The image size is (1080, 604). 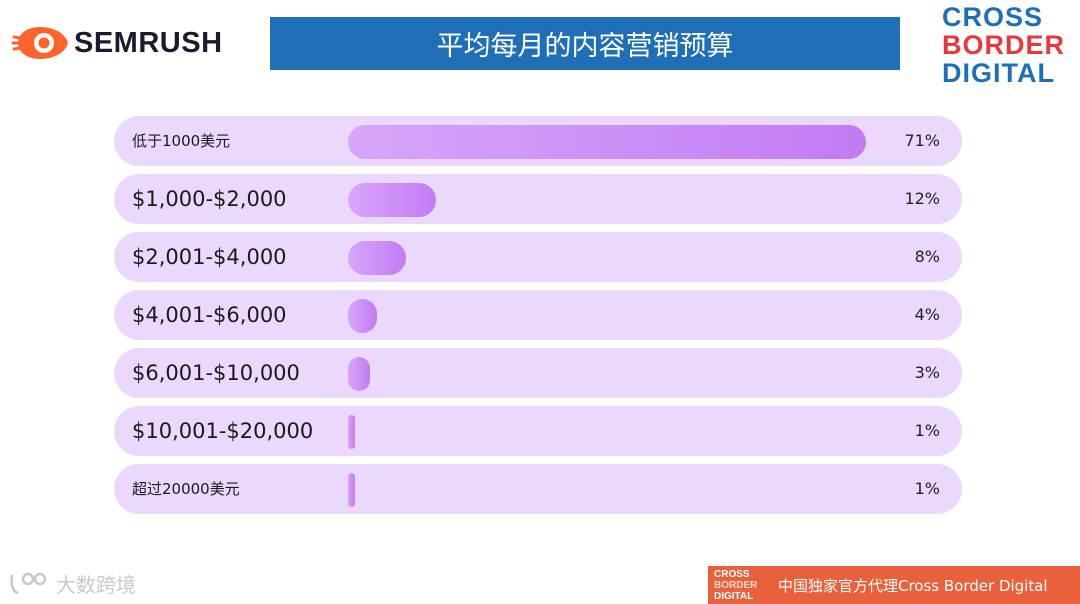 I want to click on chart-row: $6,001-$10,000 3%, so click(x=538, y=373).